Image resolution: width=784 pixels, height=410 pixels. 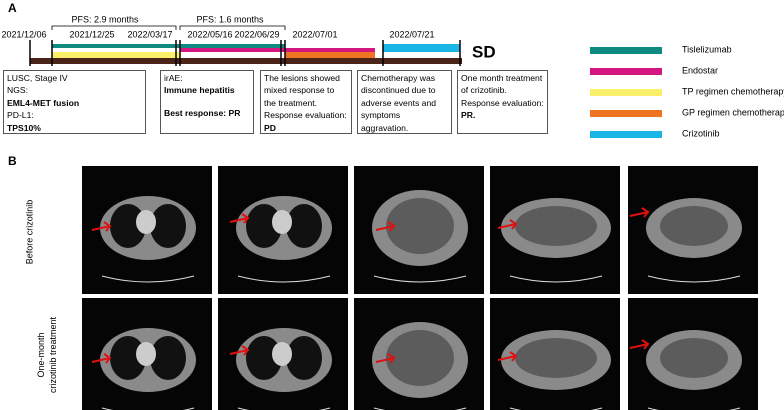 I want to click on note-line: adverse events and, so click(x=399, y=102).